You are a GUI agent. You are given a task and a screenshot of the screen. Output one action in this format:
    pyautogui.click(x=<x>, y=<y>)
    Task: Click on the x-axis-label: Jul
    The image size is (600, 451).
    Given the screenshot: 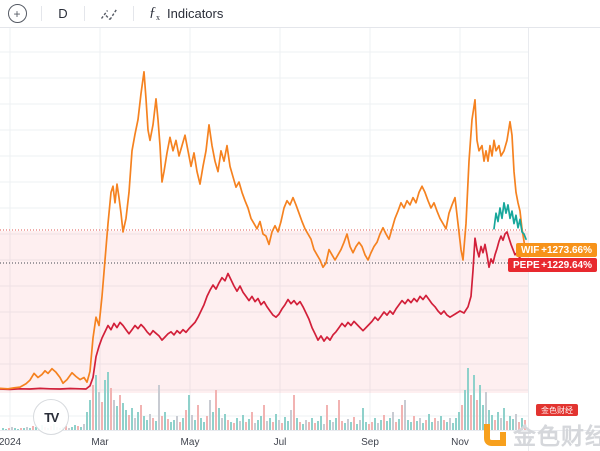 What is the action you would take?
    pyautogui.click(x=280, y=442)
    